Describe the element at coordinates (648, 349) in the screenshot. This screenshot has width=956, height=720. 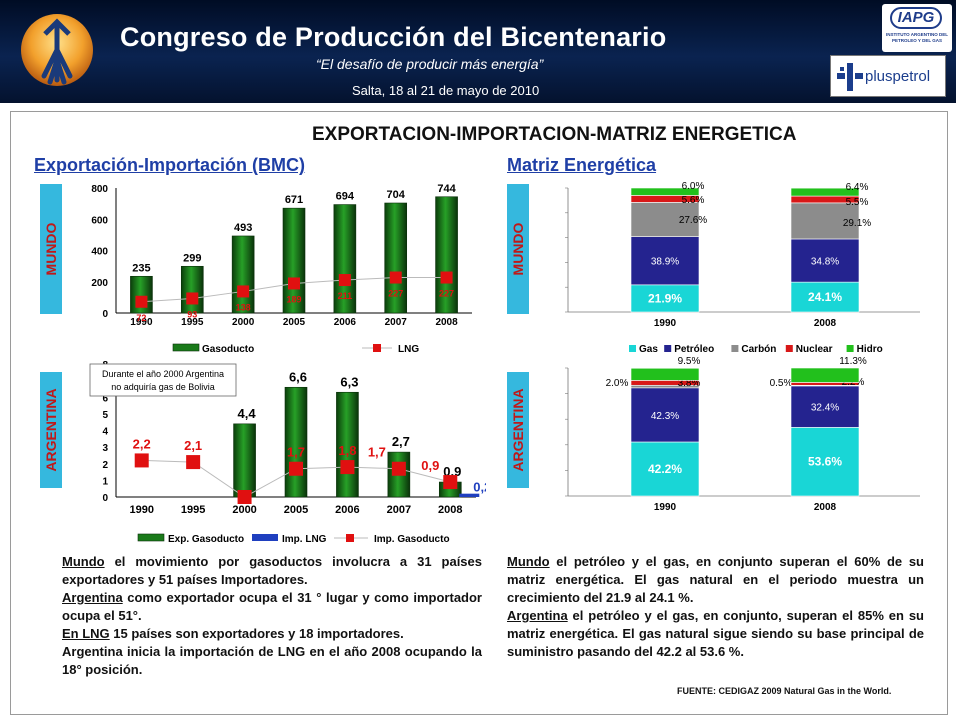
I see `legend-gas-label: Gas` at that location.